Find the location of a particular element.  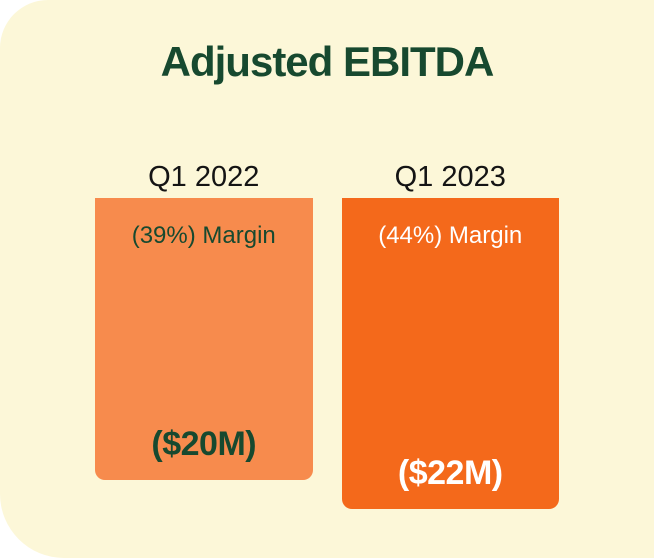

margin-label-q1-2022: (39%) Margin is located at coordinates (203, 235).